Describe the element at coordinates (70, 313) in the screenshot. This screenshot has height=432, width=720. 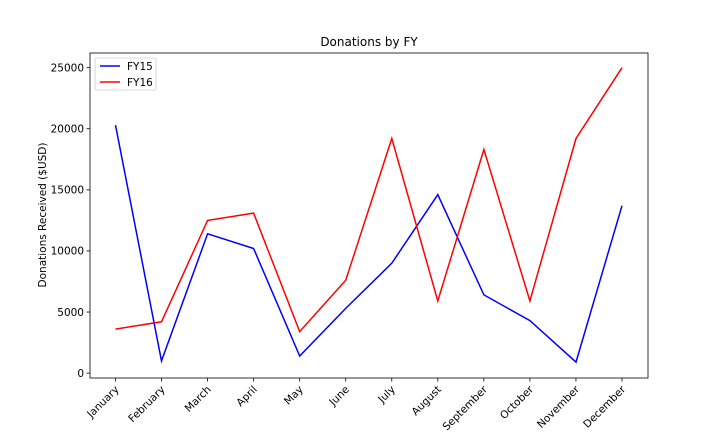
I see `y-tick-label: 5000` at that location.